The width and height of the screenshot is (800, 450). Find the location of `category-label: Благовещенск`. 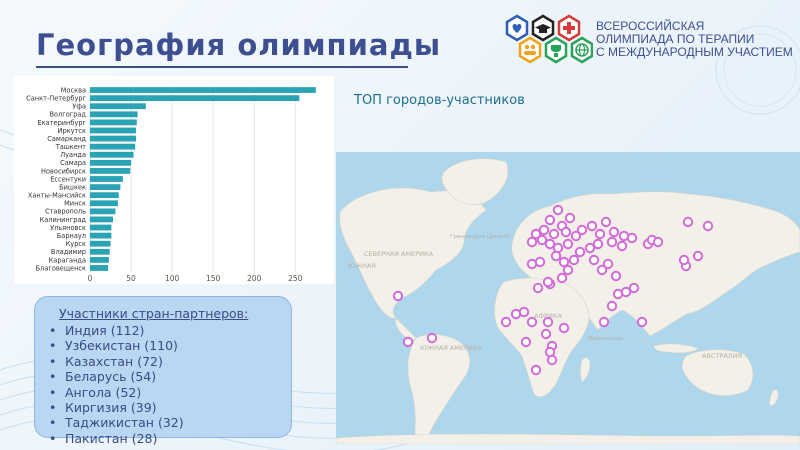

category-label: Благовещенск is located at coordinates (61, 268).